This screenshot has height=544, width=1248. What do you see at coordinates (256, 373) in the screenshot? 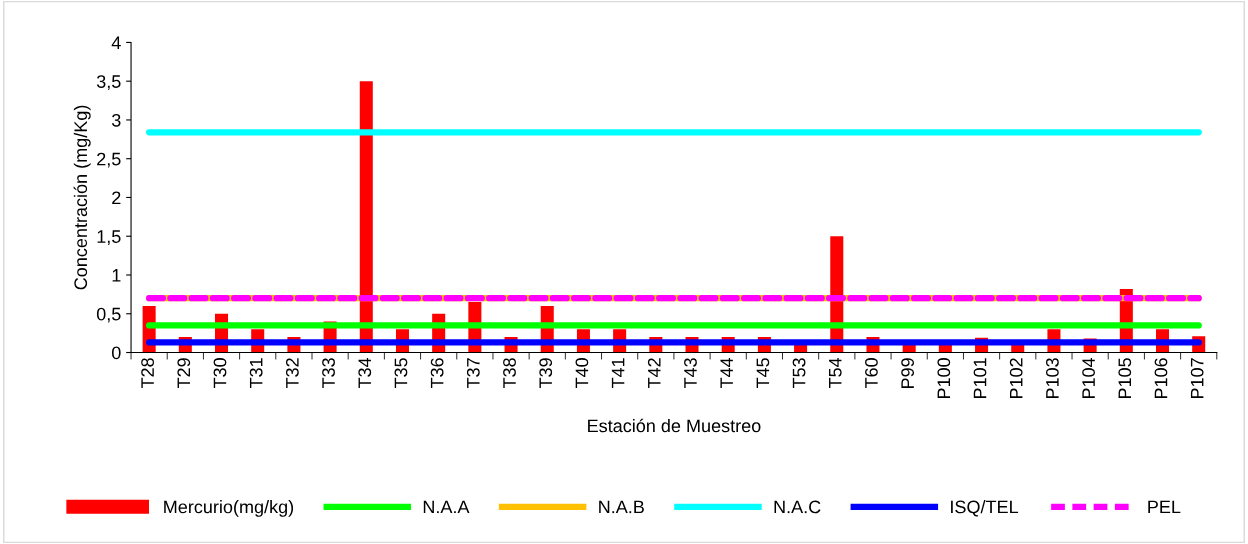
I see `x-tick-label: T31` at bounding box center [256, 373].